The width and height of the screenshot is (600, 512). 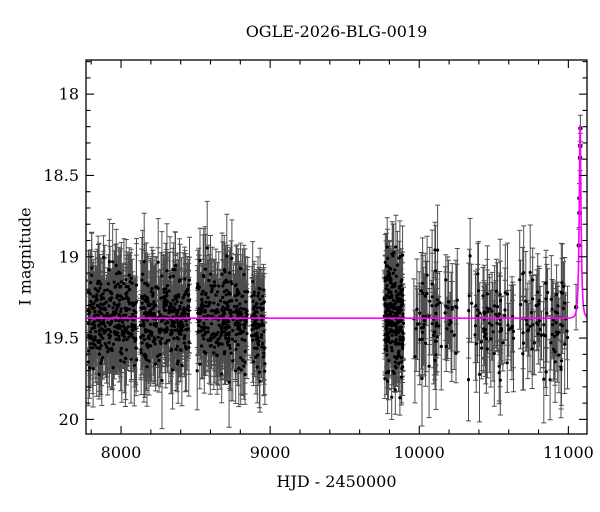 I want to click on x-tick-label: 8000, so click(x=121, y=452).